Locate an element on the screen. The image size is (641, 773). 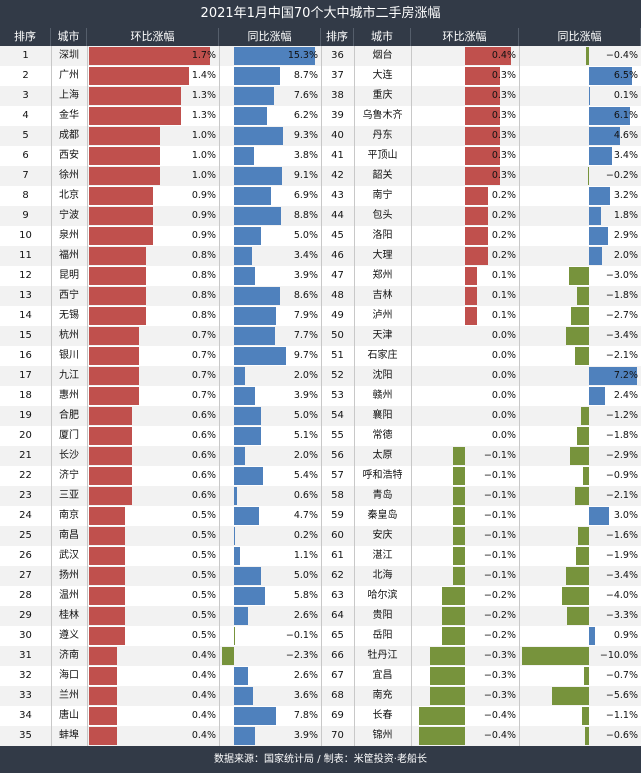
city-cell: 常德 is located at coordinates (382, 435).